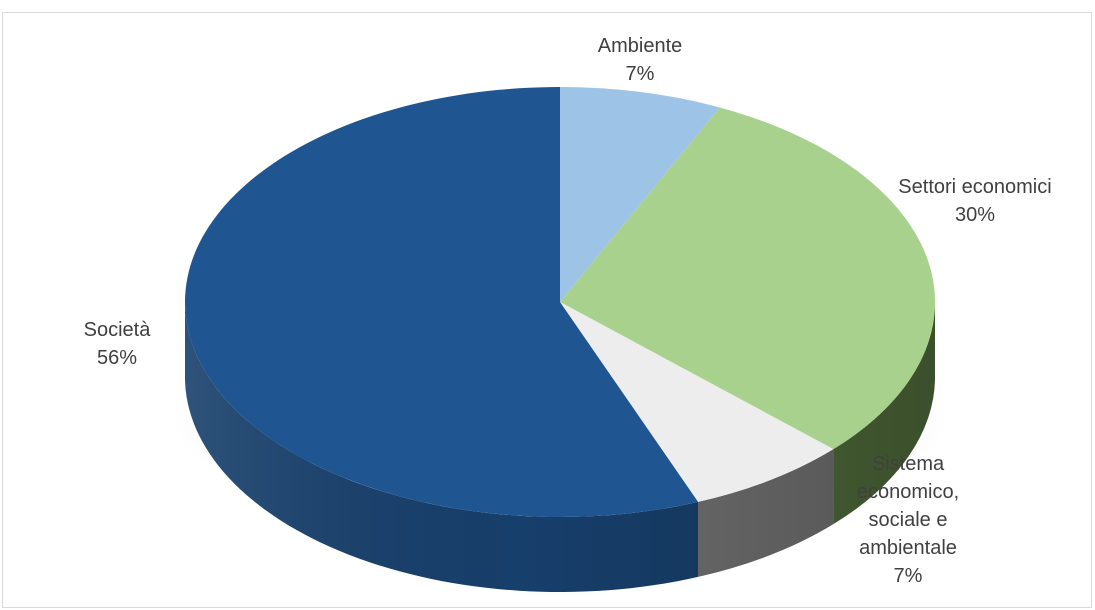 This screenshot has width=1095, height=610. I want to click on slice-label-line: Società, so click(118, 330).